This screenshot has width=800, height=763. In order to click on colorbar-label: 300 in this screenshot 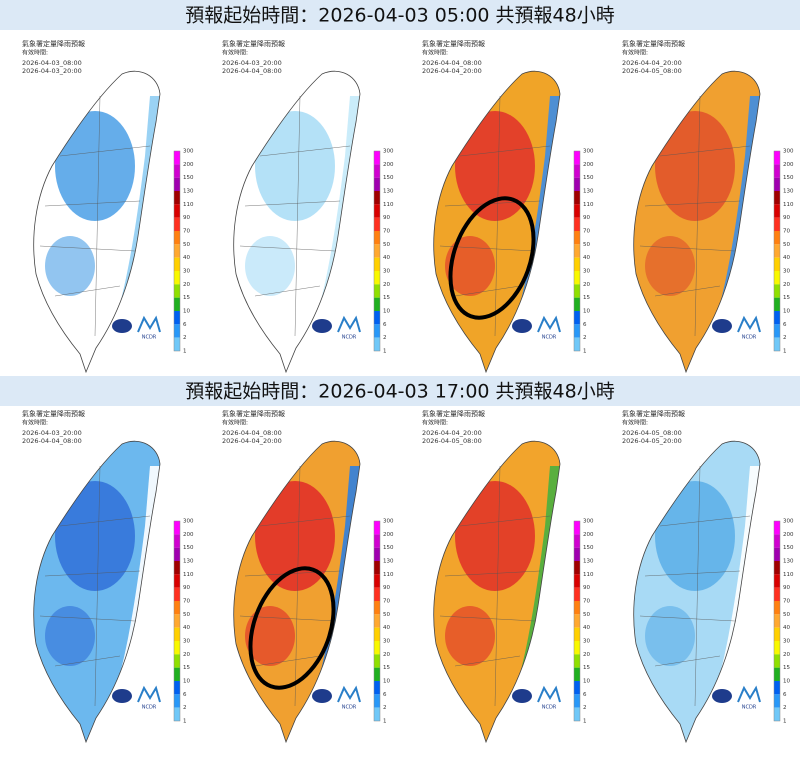, I will do `click(188, 522)`.